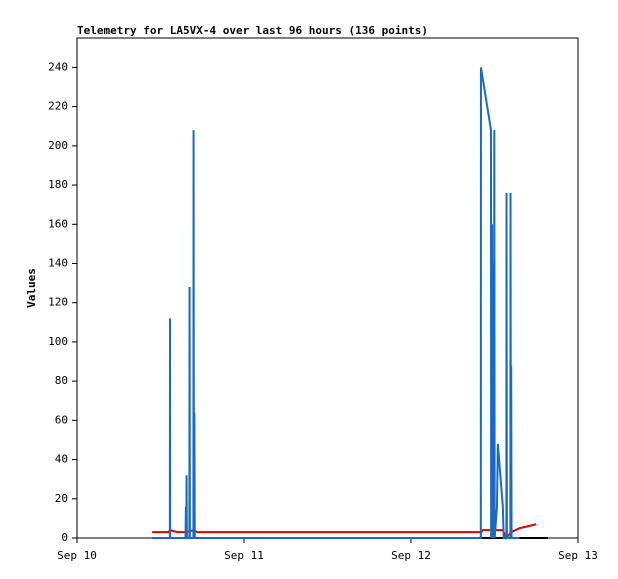 This screenshot has width=618, height=579. What do you see at coordinates (31, 288) in the screenshot?
I see `y-axis-label: Values` at bounding box center [31, 288].